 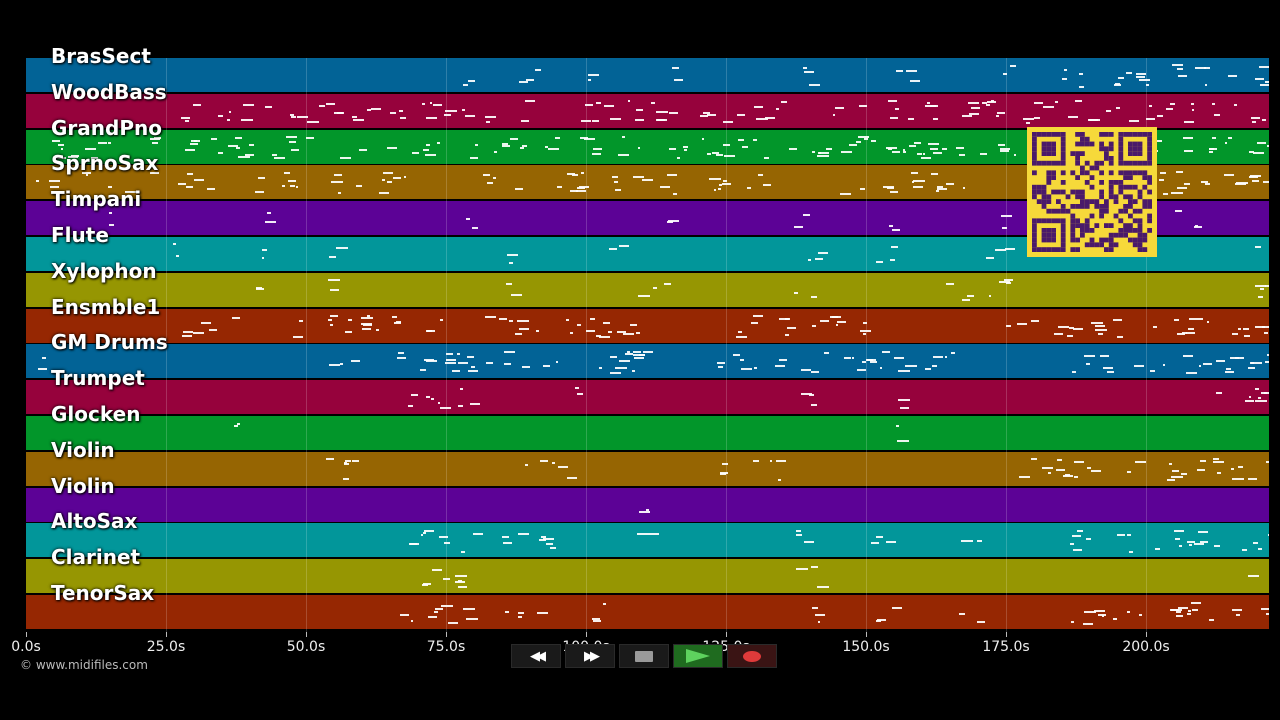 I want to click on play-button, so click(x=698, y=656).